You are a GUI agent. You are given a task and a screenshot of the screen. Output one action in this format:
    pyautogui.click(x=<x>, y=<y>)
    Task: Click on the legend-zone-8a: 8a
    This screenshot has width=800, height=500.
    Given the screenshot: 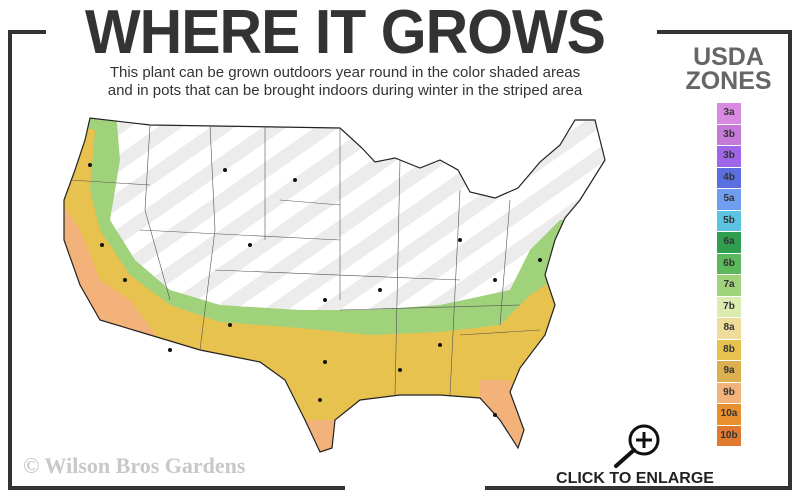 What is the action you would take?
    pyautogui.click(x=729, y=328)
    